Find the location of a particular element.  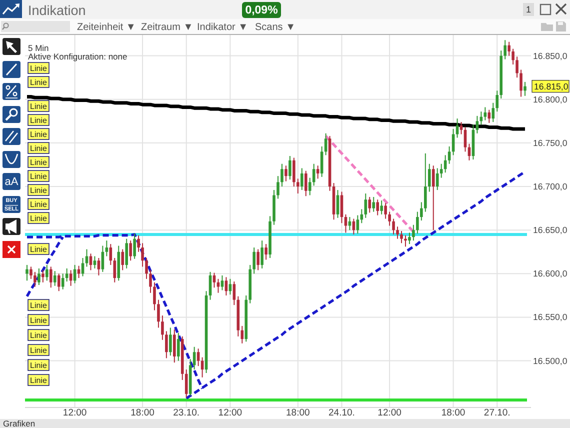

y-tick-label: 16.550,0 is located at coordinates (550, 317).